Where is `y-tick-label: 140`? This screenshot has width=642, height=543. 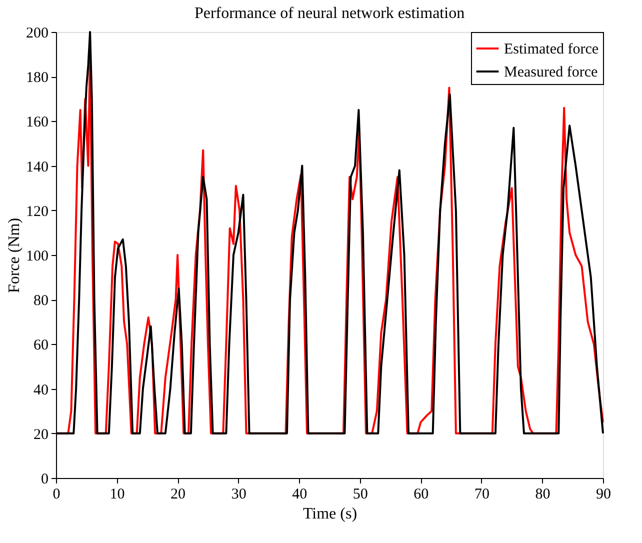 y-tick-label: 140 is located at coordinates (37, 167).